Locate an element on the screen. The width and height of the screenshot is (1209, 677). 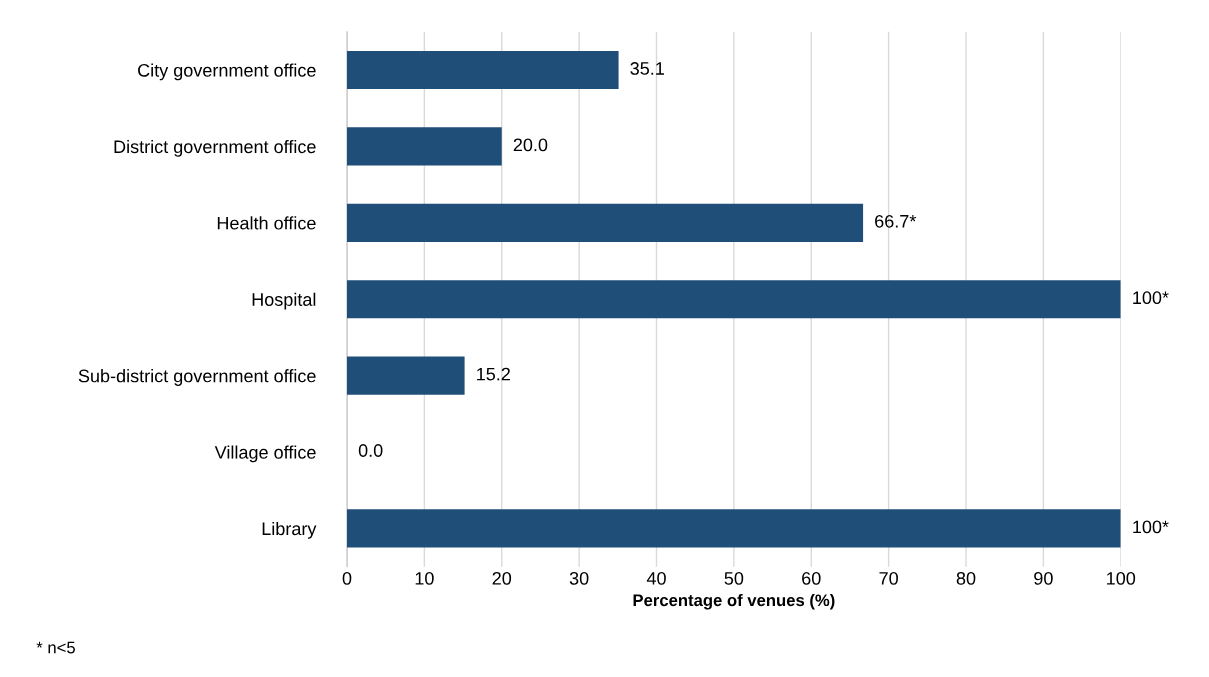
x-tick-label: 80 is located at coordinates (966, 578).